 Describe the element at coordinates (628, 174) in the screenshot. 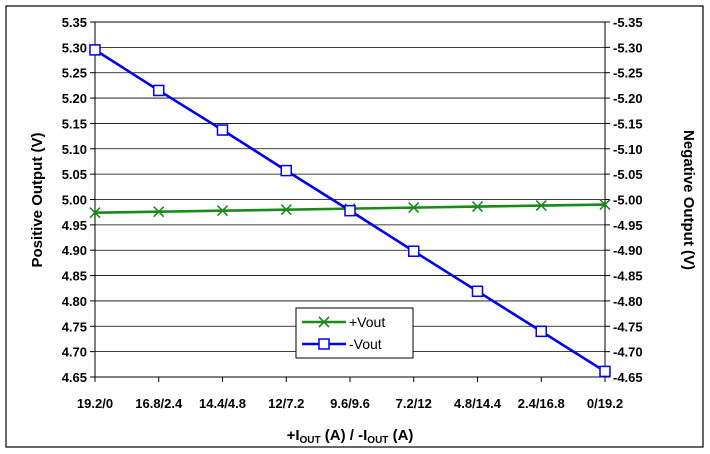

I see `y-tick-label-right: -5.05` at that location.